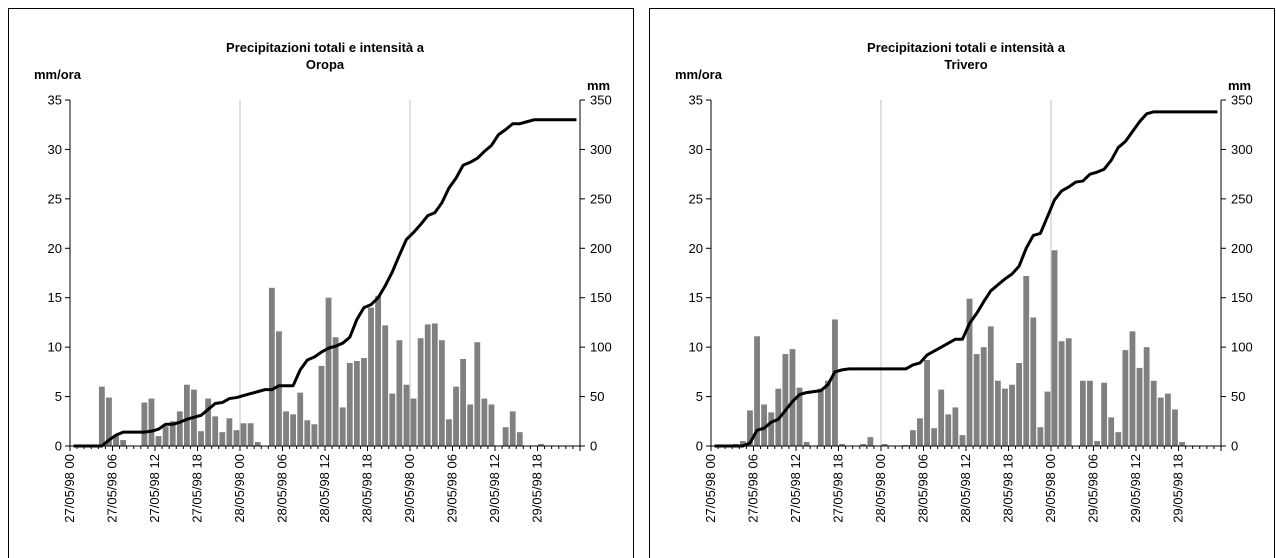 The height and width of the screenshot is (558, 1276). What do you see at coordinates (696, 297) in the screenshot?
I see `left-tick-label: 15` at bounding box center [696, 297].